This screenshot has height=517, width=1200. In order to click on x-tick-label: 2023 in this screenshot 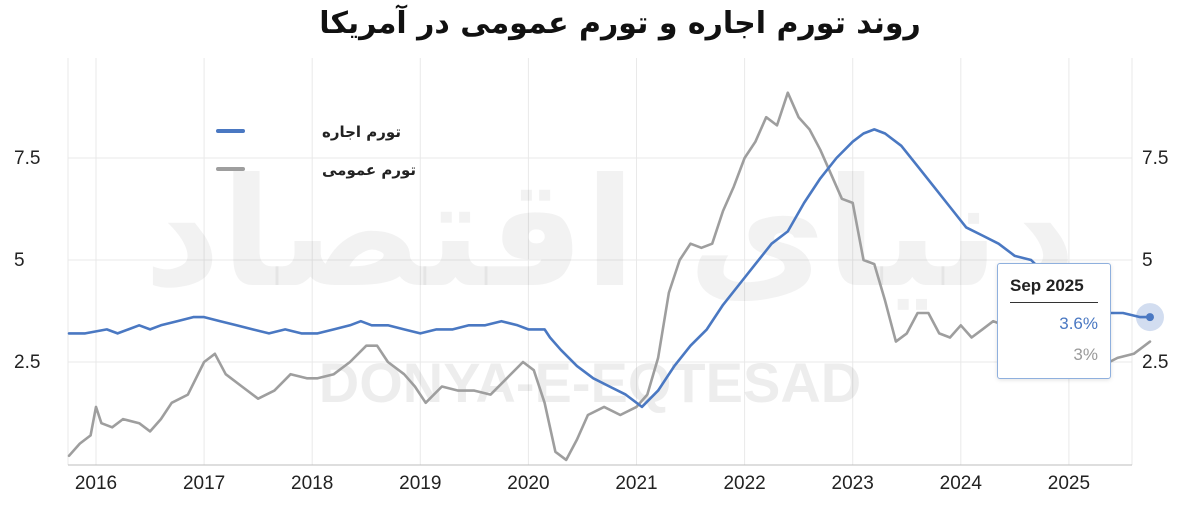, I will do `click(853, 483)`.